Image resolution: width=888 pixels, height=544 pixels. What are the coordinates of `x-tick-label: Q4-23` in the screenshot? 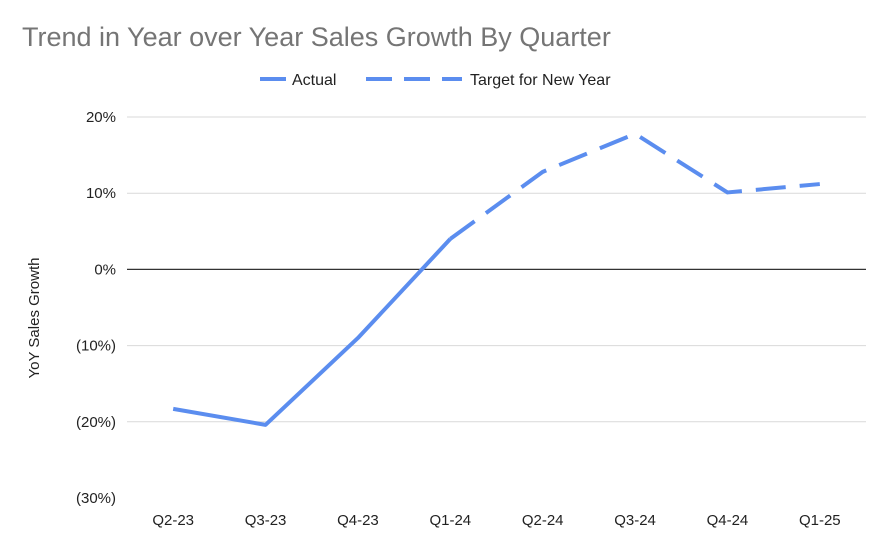 It's located at (358, 520).